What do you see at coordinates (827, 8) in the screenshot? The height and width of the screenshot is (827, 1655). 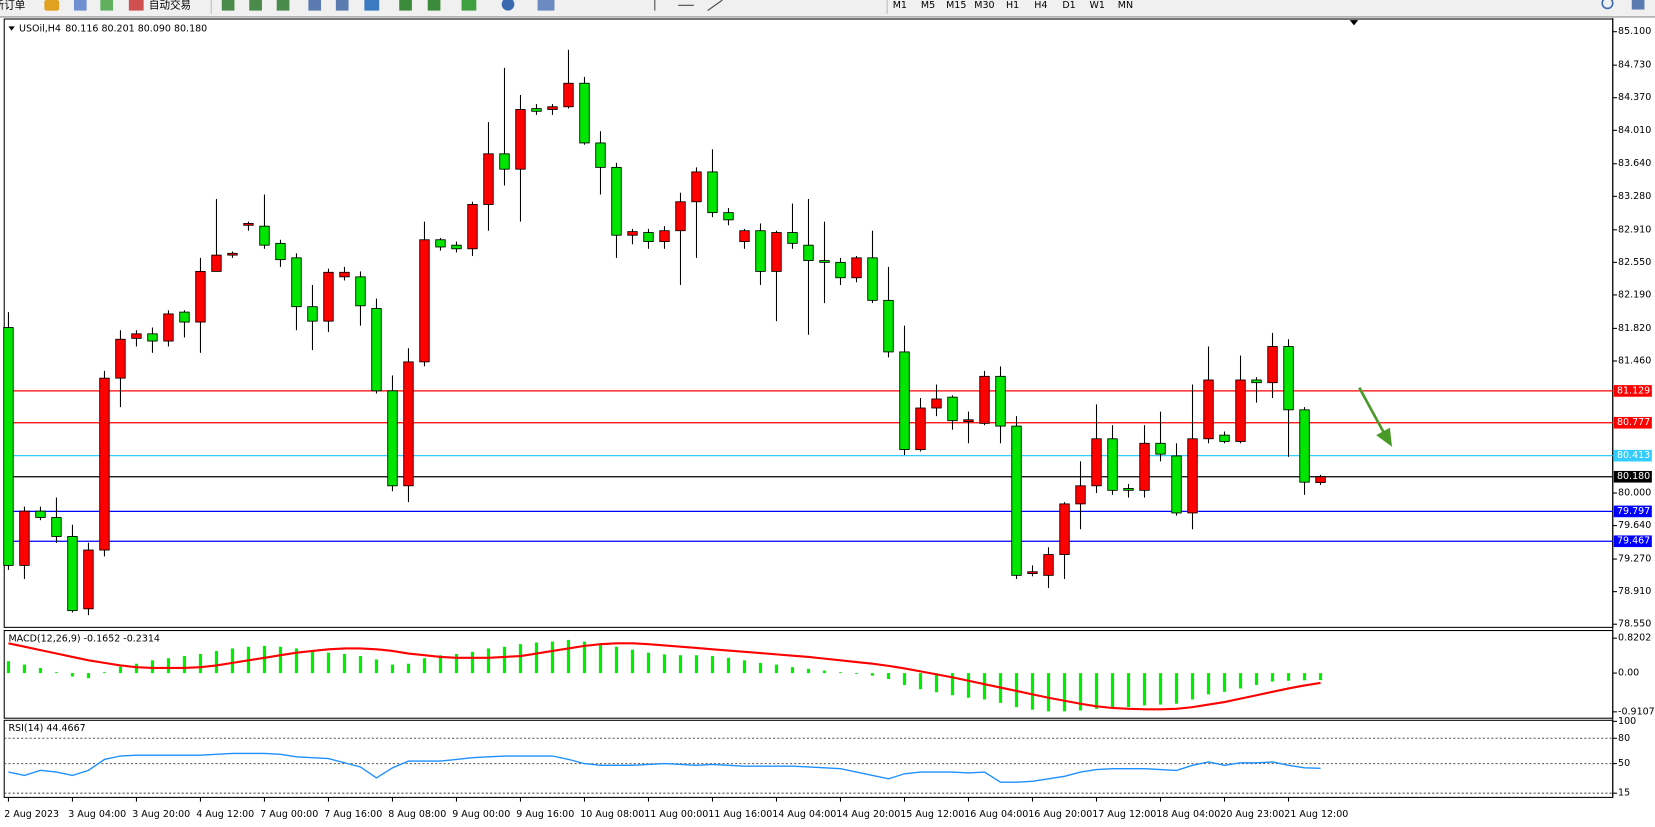 I see `toolbar: 新订单 自动交易 M1 M5 M15 M30 H1 H4 D1 W1 MN` at bounding box center [827, 8].